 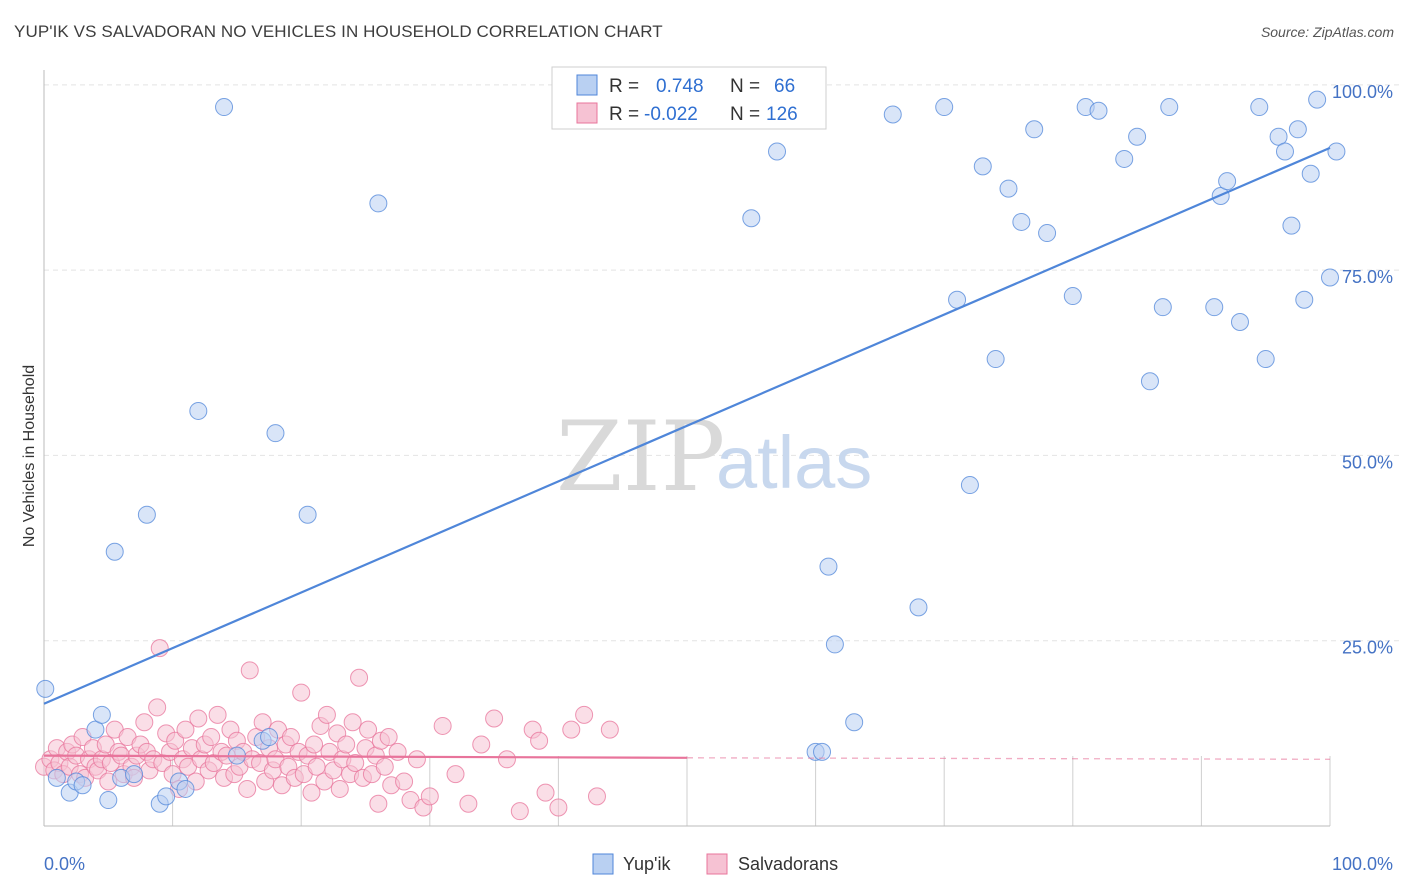 I want to click on y-tick-label: 100.0%, so click(x=1362, y=92).